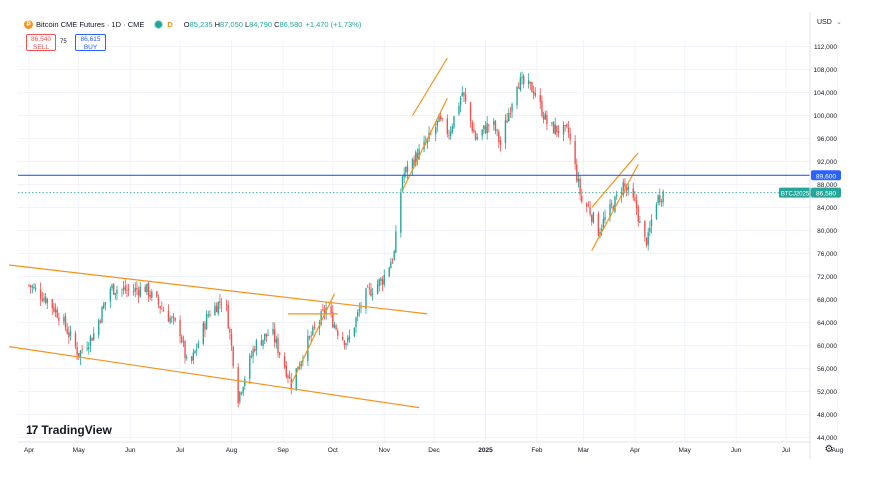 The image size is (875, 491). What do you see at coordinates (41, 42) in the screenshot?
I see `sell-button: 86,540 SELL` at bounding box center [41, 42].